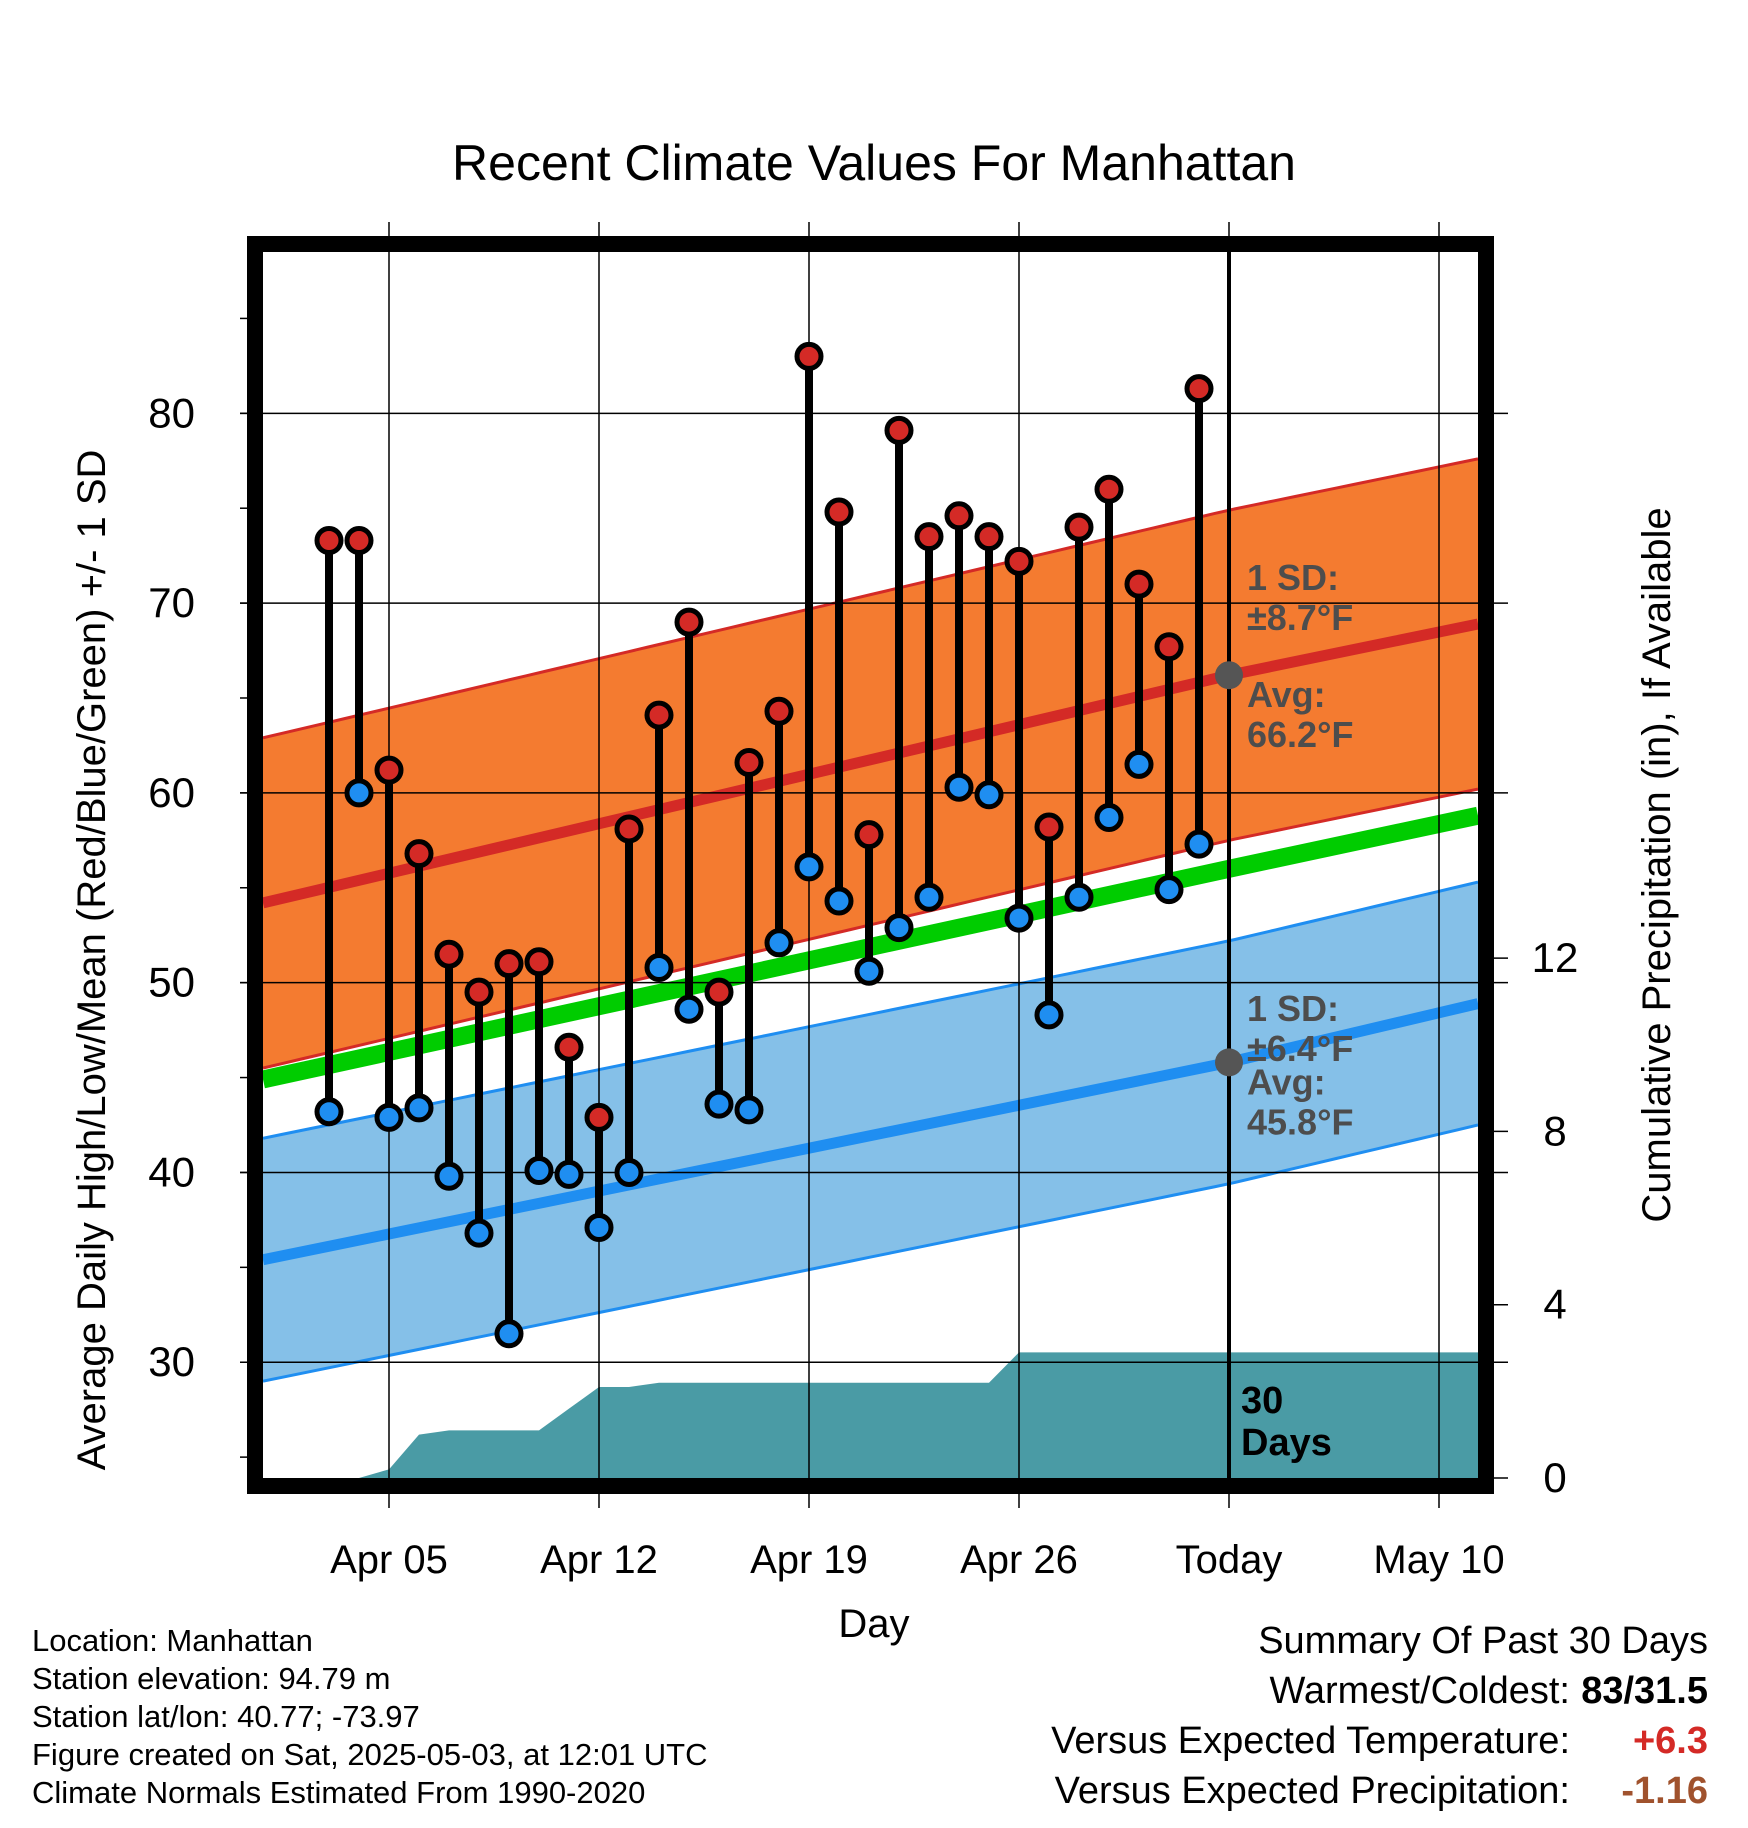 This screenshot has height=1828, width=1748. What do you see at coordinates (1644, 1691) in the screenshot?
I see `warmest-coldest-value: 83/31.5` at bounding box center [1644, 1691].